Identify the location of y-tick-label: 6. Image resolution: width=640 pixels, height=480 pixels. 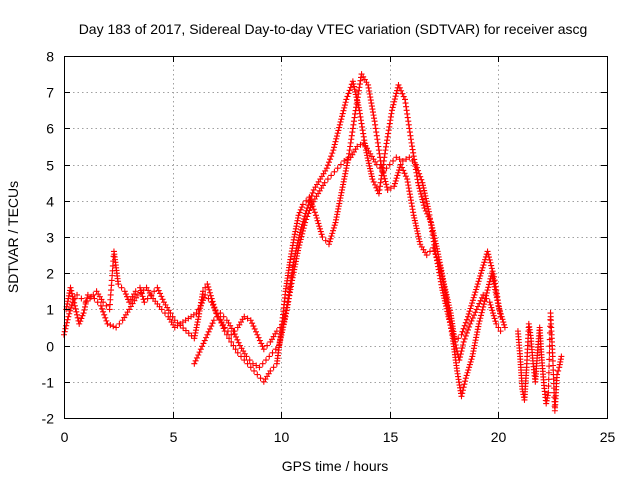
(50, 129).